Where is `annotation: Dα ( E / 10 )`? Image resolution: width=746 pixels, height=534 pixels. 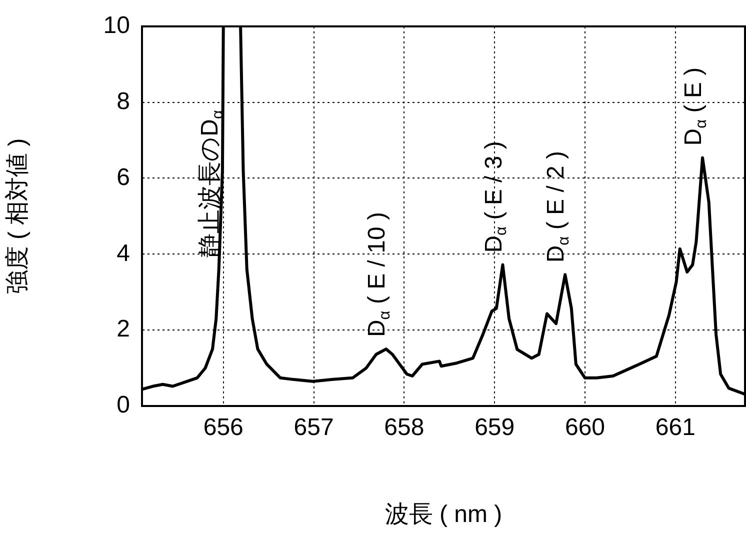
annotation: Dα ( E / 10 ) is located at coordinates (379, 275).